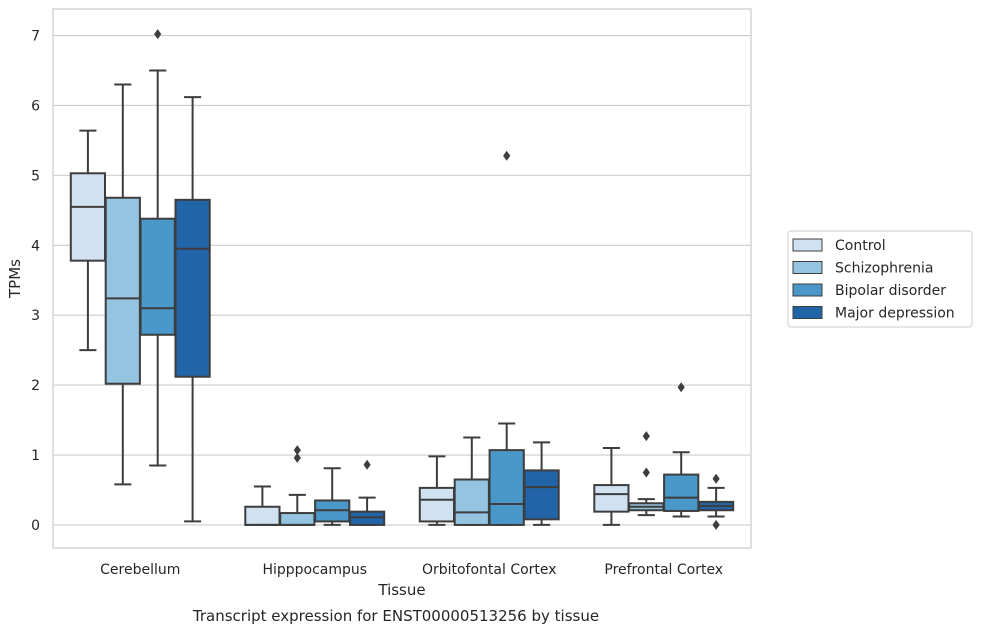 This screenshot has width=983, height=634. What do you see at coordinates (489, 570) in the screenshot?
I see `x-tick-label: Orbitofontal Cortex` at bounding box center [489, 570].